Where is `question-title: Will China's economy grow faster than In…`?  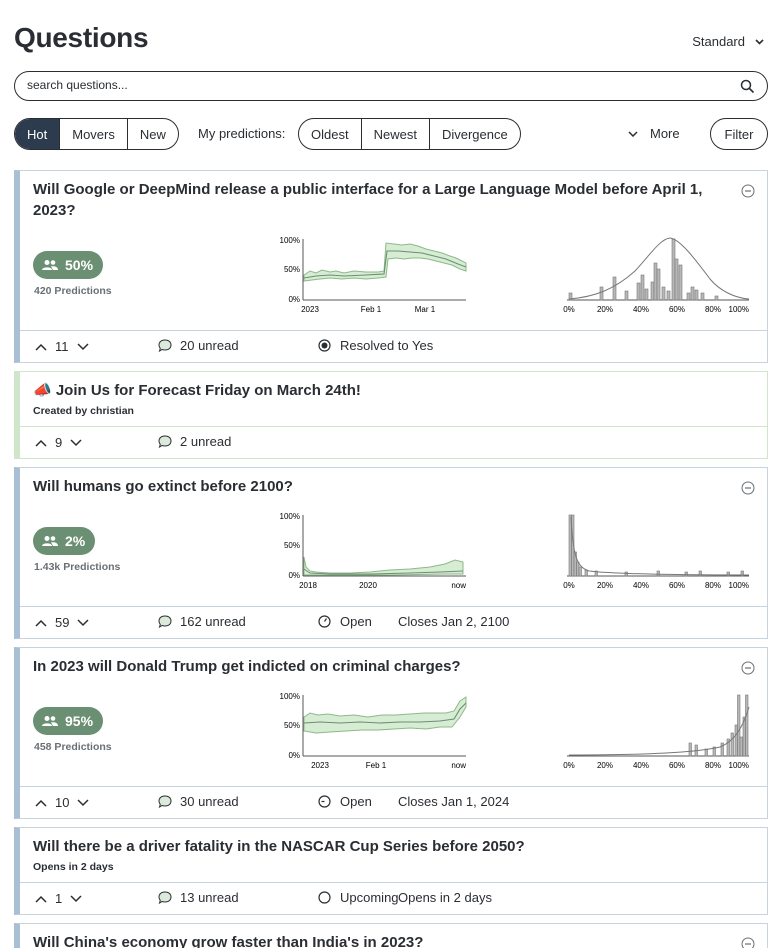
question-title: Will China's economy grow faster than In… is located at coordinates (228, 941).